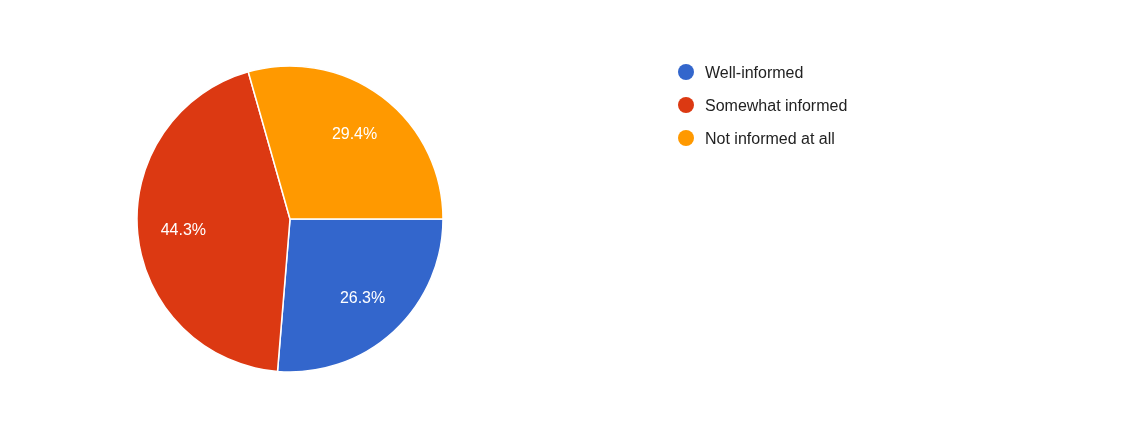 The width and height of the screenshot is (1134, 426). I want to click on data-label: 26.3%, so click(362, 298).